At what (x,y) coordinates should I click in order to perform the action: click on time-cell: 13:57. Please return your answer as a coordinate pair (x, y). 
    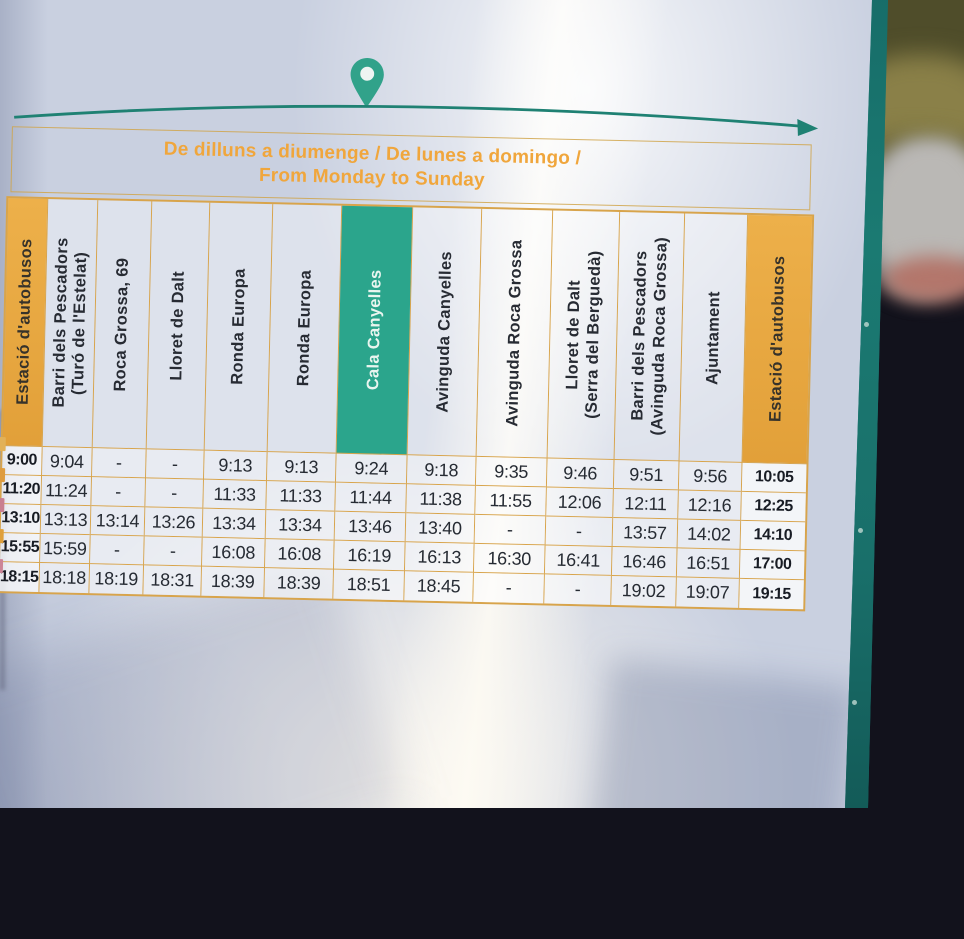
    Looking at the image, I should click on (645, 533).